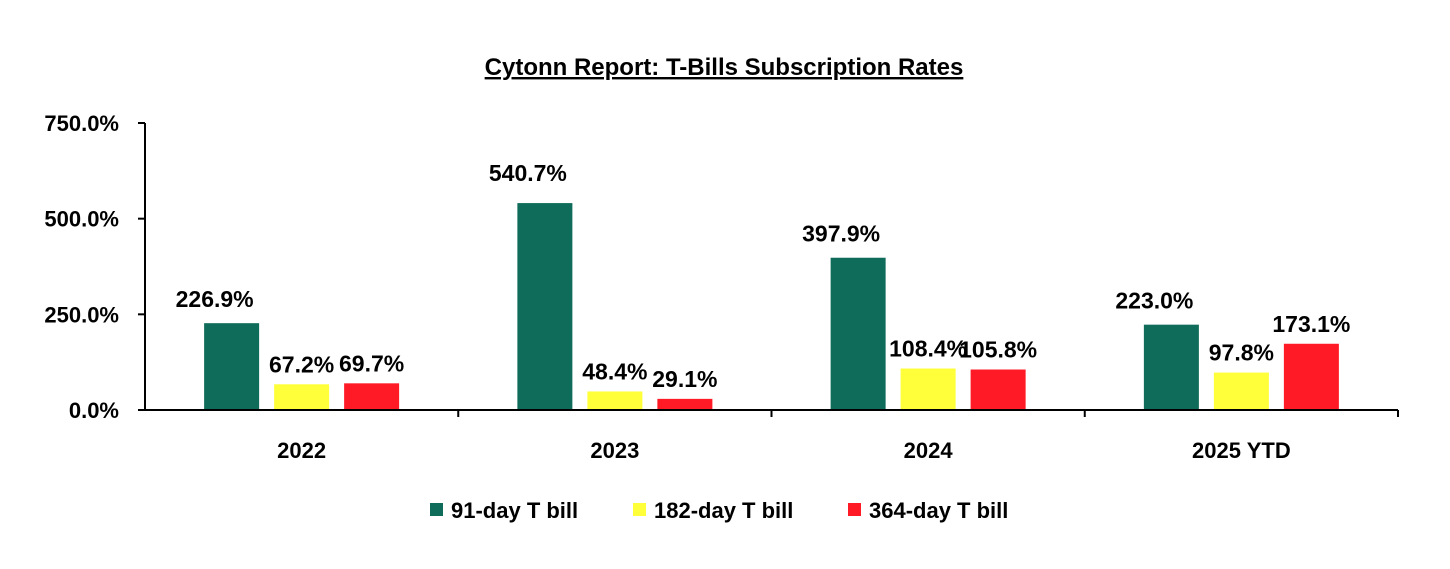 The width and height of the screenshot is (1450, 569). I want to click on data-label: 29.1%, so click(684, 379).